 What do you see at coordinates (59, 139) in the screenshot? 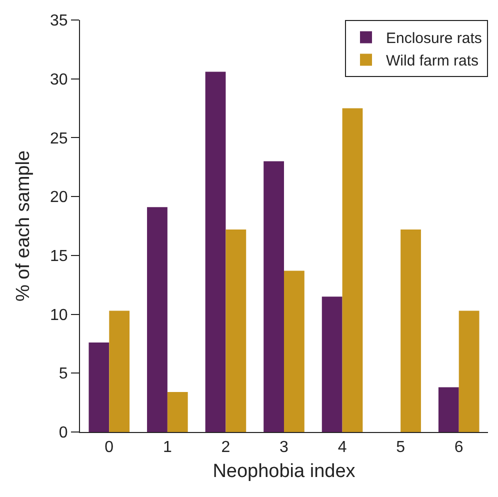
I see `y-tick-label: 25` at bounding box center [59, 139].